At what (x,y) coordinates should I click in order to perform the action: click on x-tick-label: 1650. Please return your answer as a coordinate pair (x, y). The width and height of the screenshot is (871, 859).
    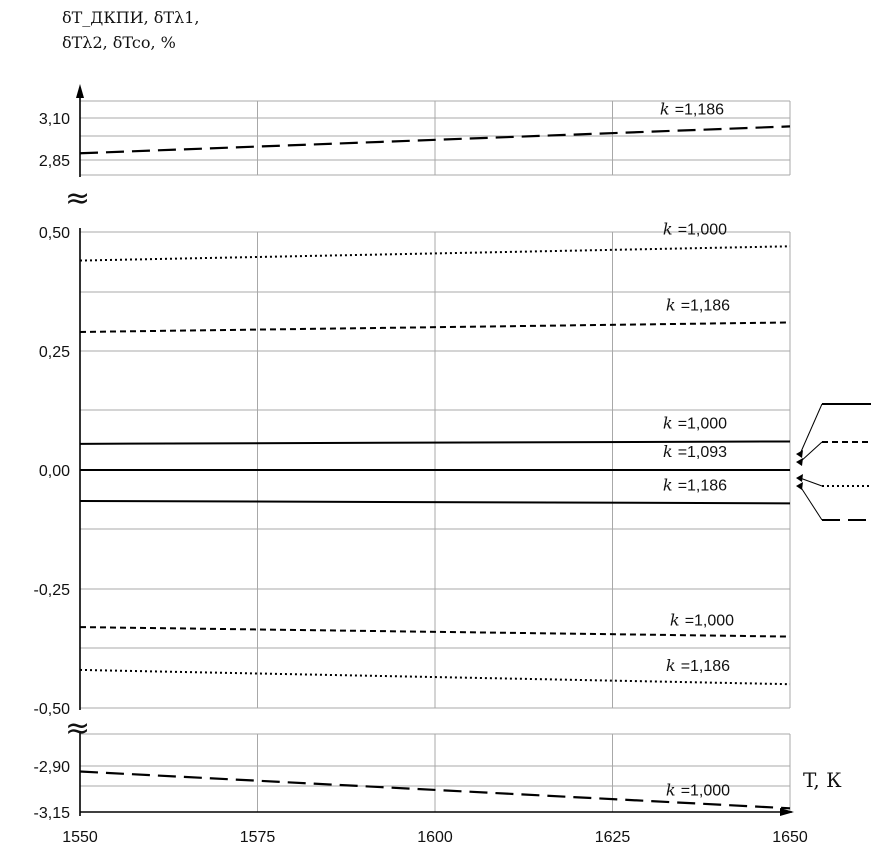
    Looking at the image, I should click on (790, 837).